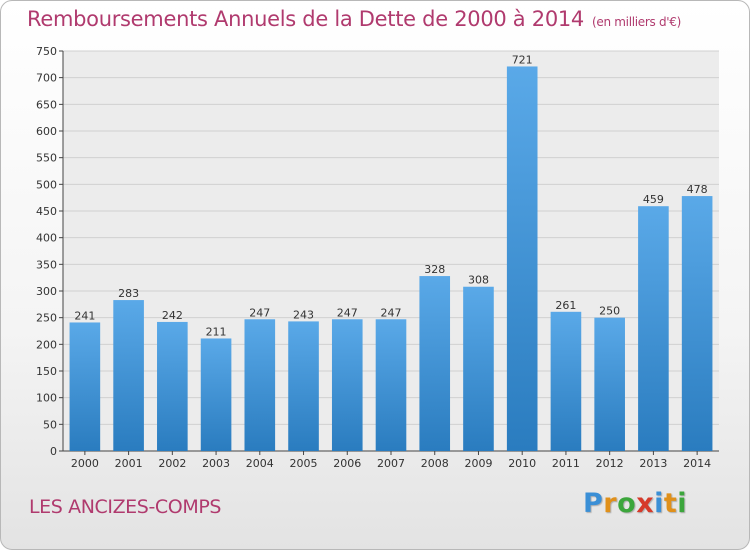 This screenshot has width=750, height=550. I want to click on logo-letter: r, so click(610, 503).